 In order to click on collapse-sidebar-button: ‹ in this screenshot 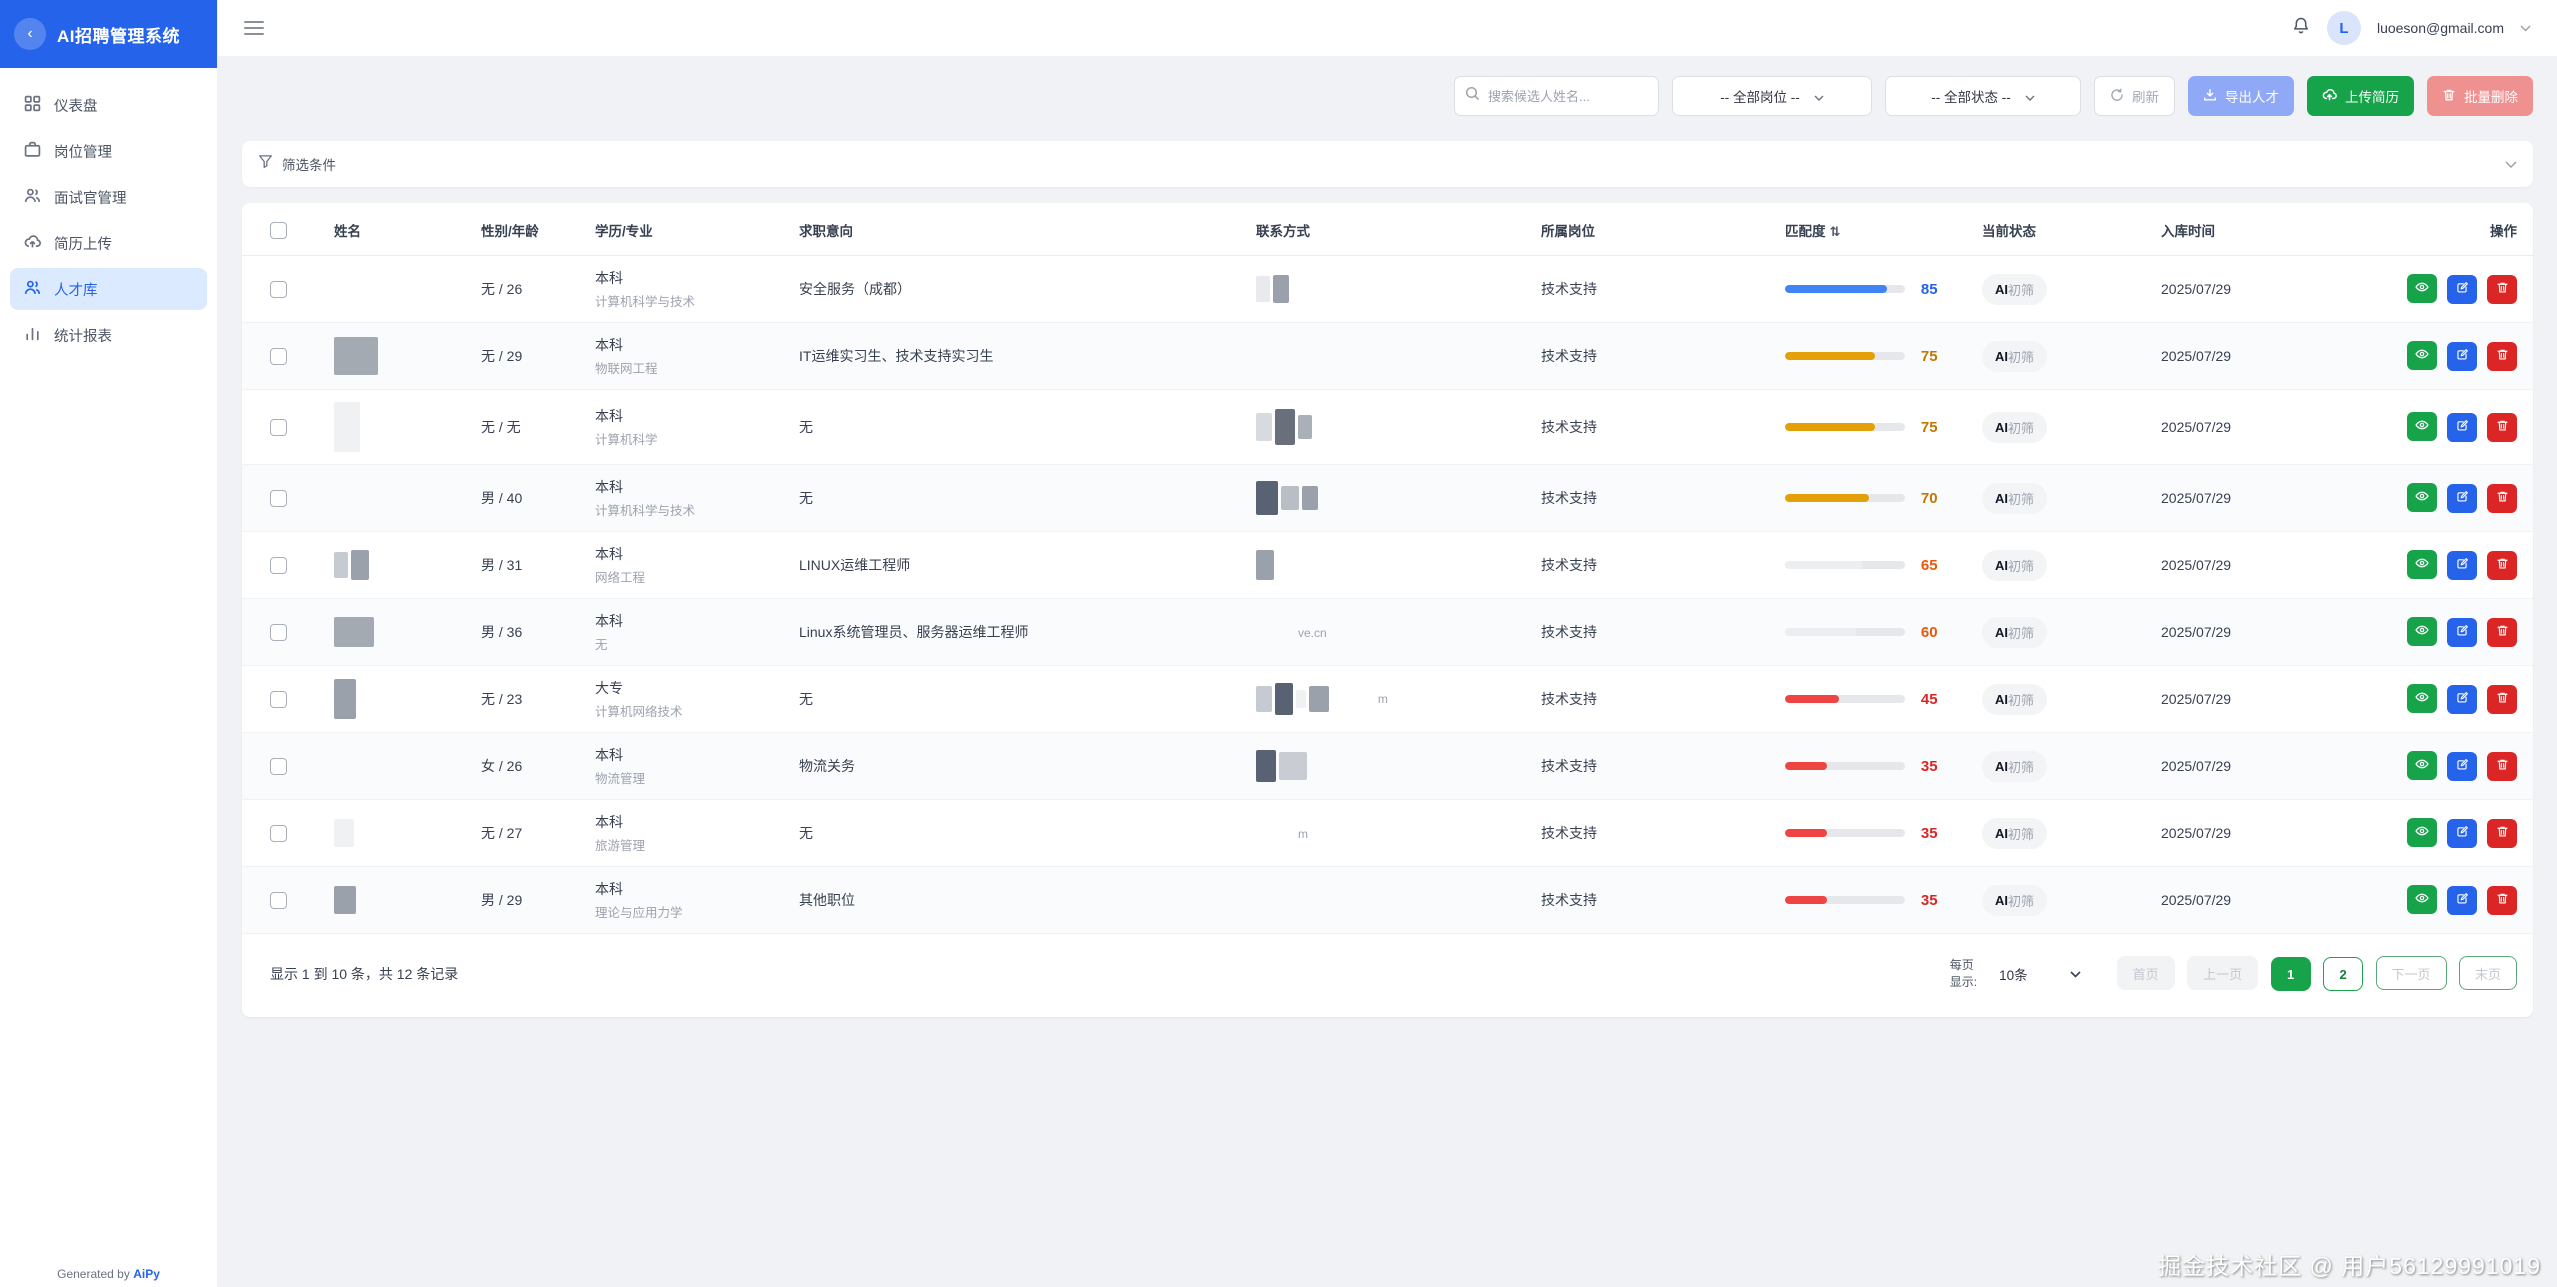, I will do `click(30, 34)`.